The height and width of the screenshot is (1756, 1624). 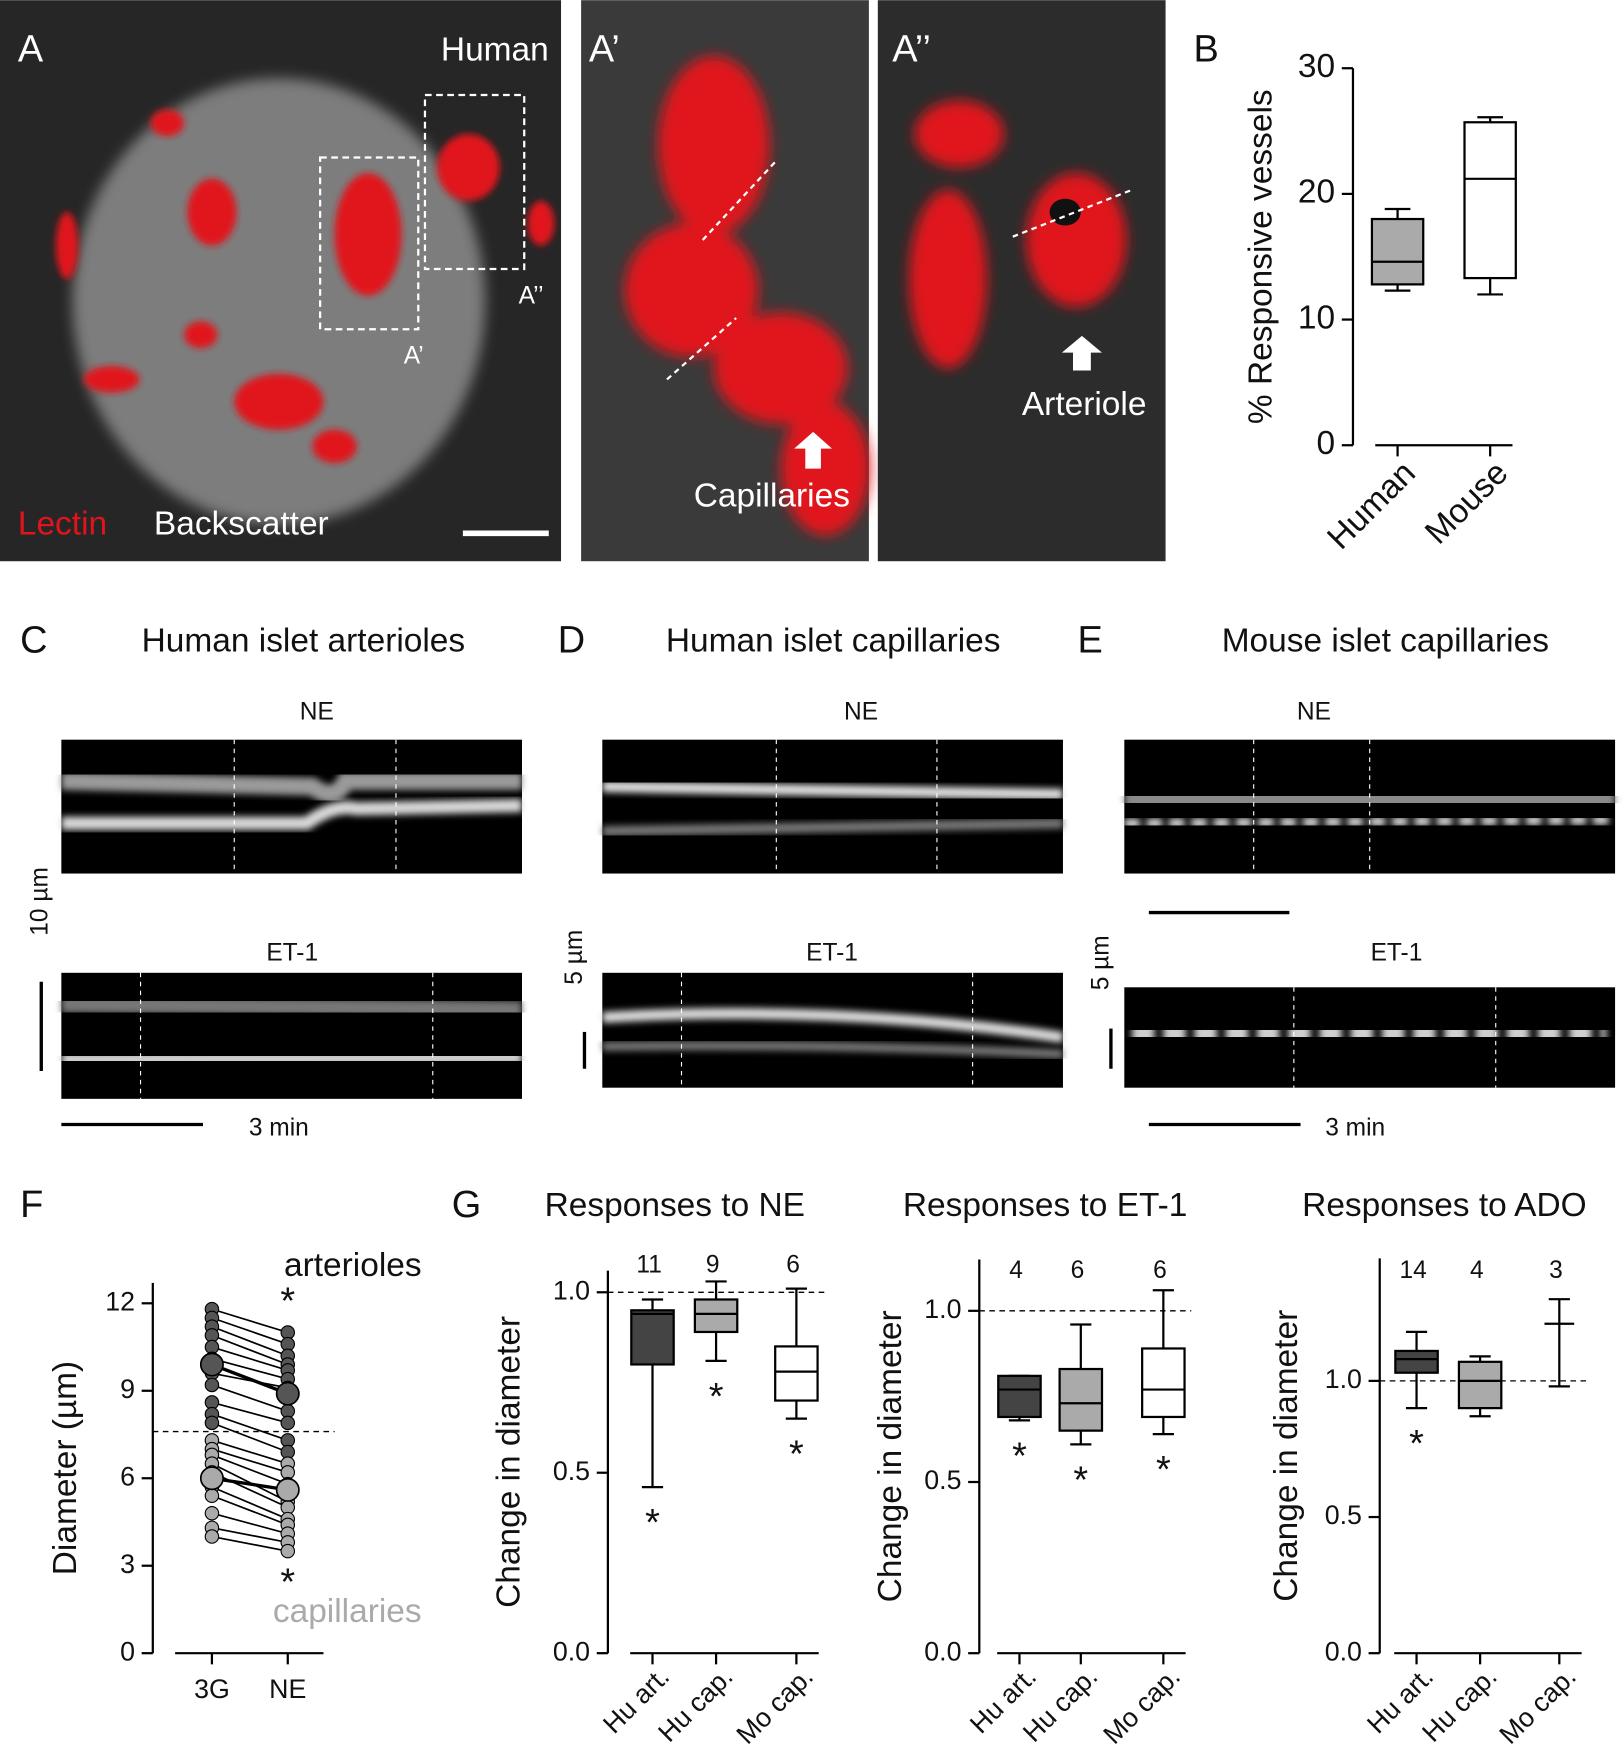 I want to click on box-label: A’’, so click(x=531, y=295).